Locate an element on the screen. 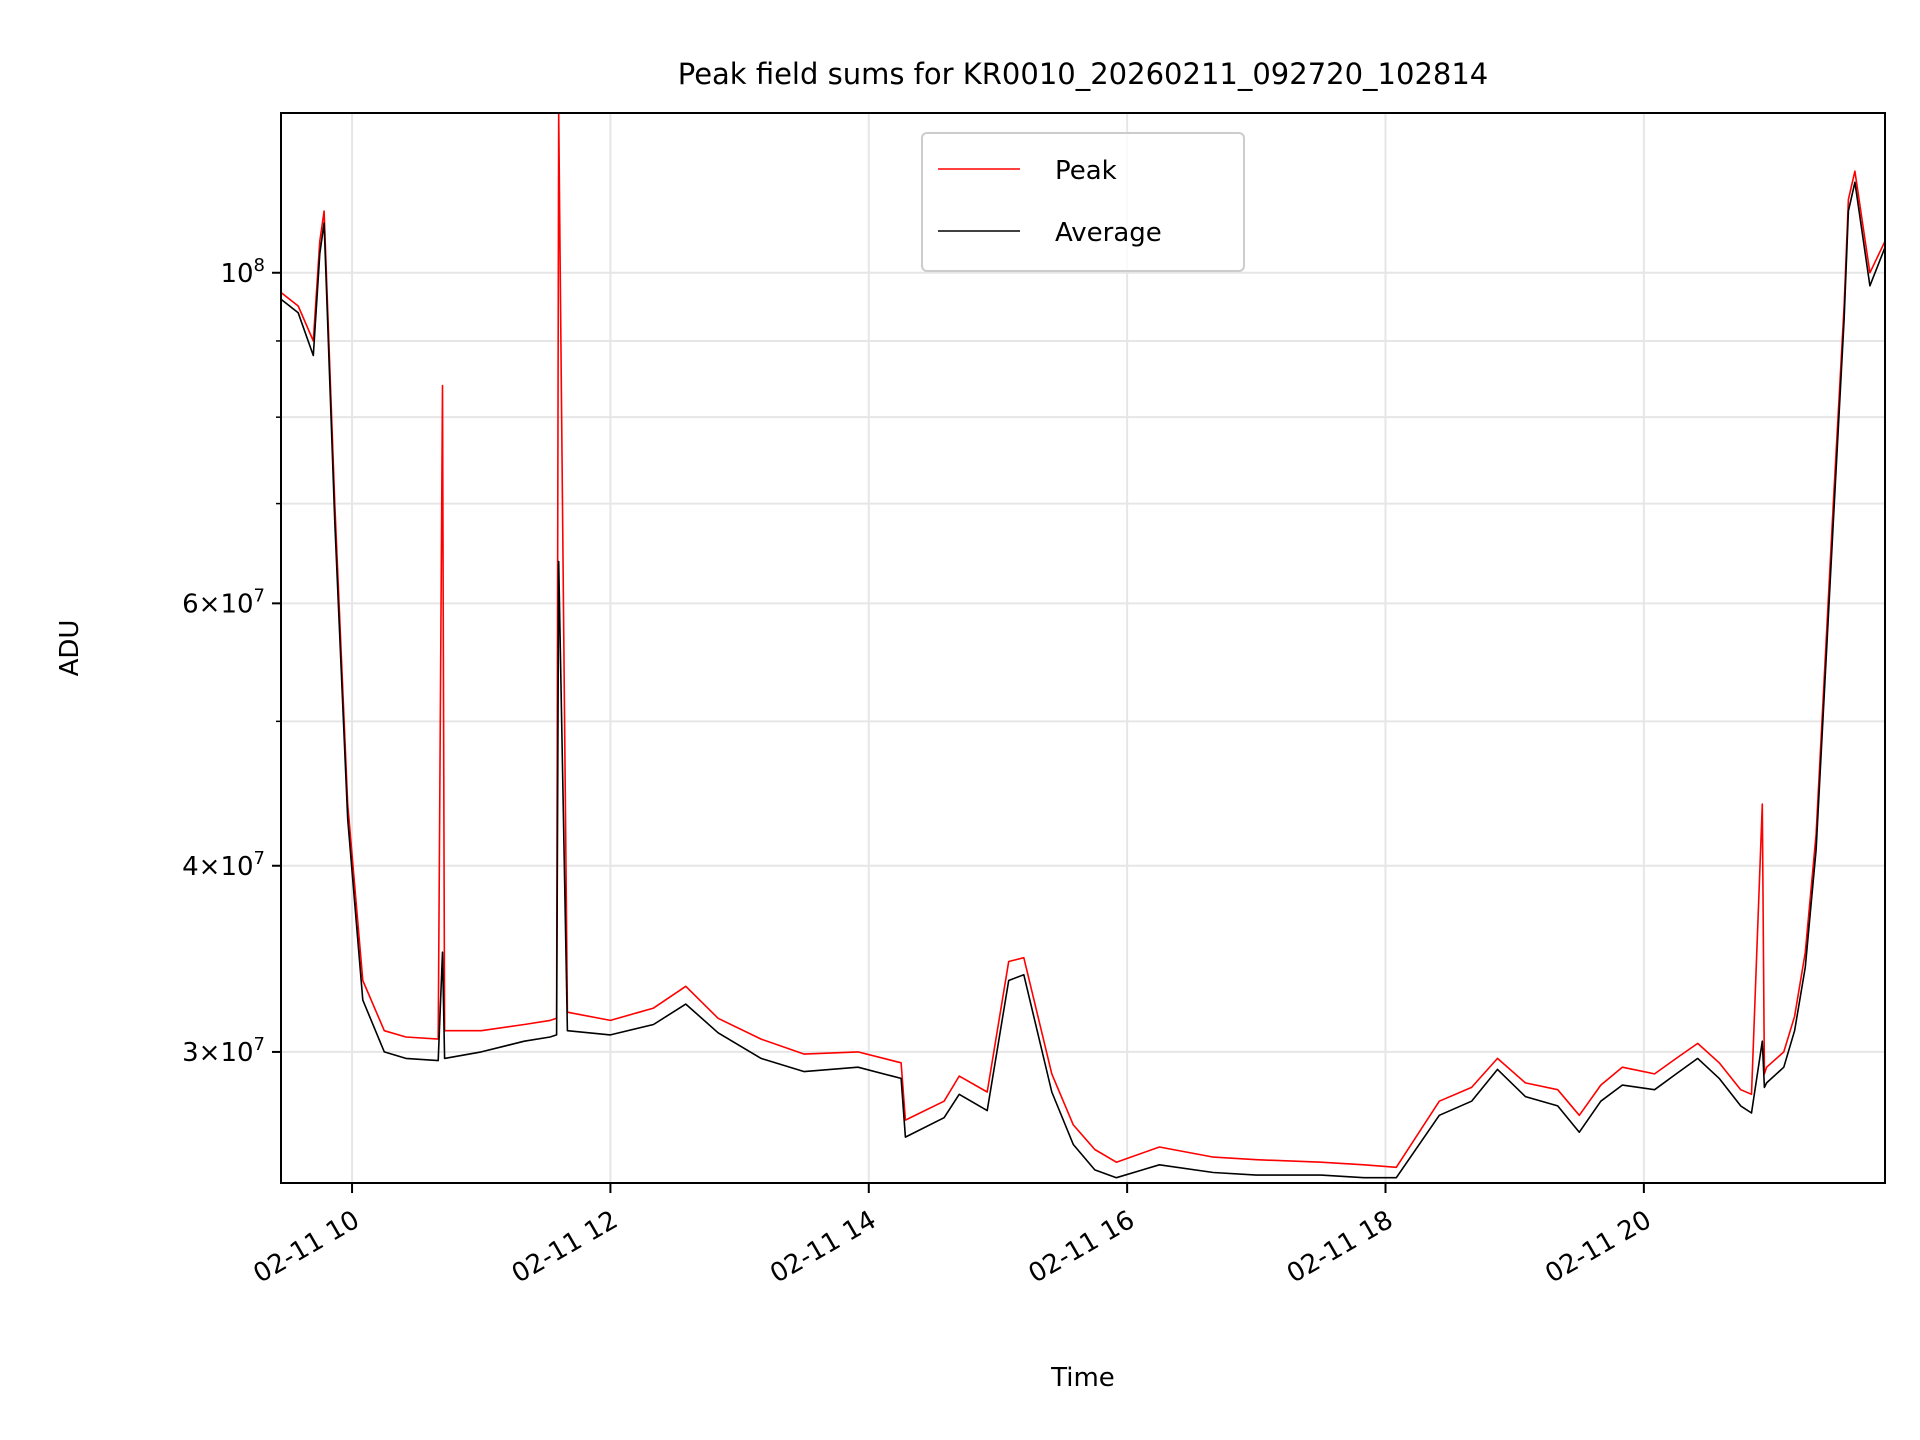 The height and width of the screenshot is (1440, 1920). legend-label-average: Average is located at coordinates (1108, 233).